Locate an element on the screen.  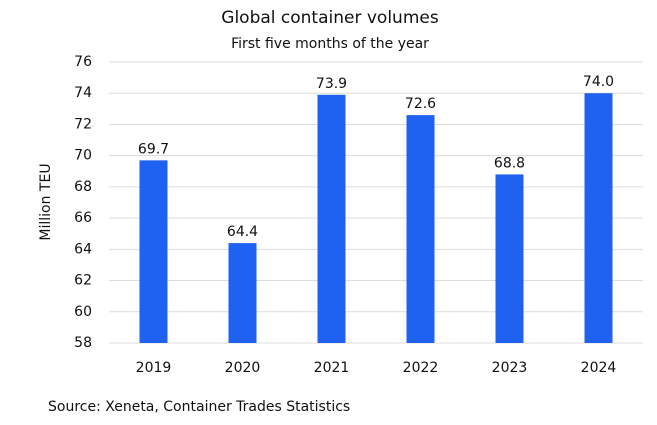
value-label: 72.6 is located at coordinates (420, 104).